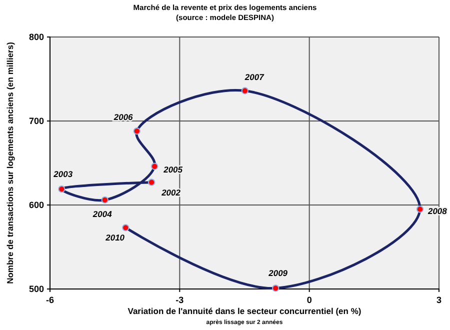 The image size is (450, 330). Describe the element at coordinates (255, 77) in the screenshot. I see `annotation: 2007` at that location.